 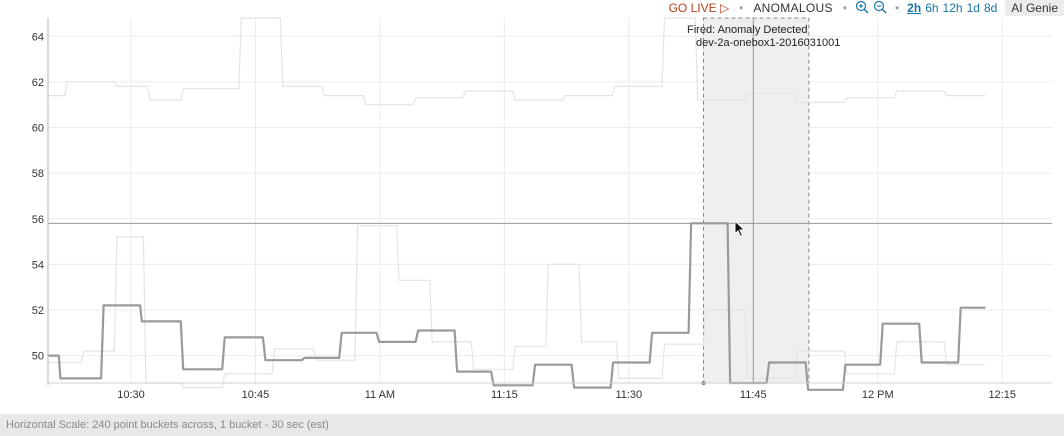 I want to click on go-live-button: GO LIVE ▷, so click(x=699, y=8).